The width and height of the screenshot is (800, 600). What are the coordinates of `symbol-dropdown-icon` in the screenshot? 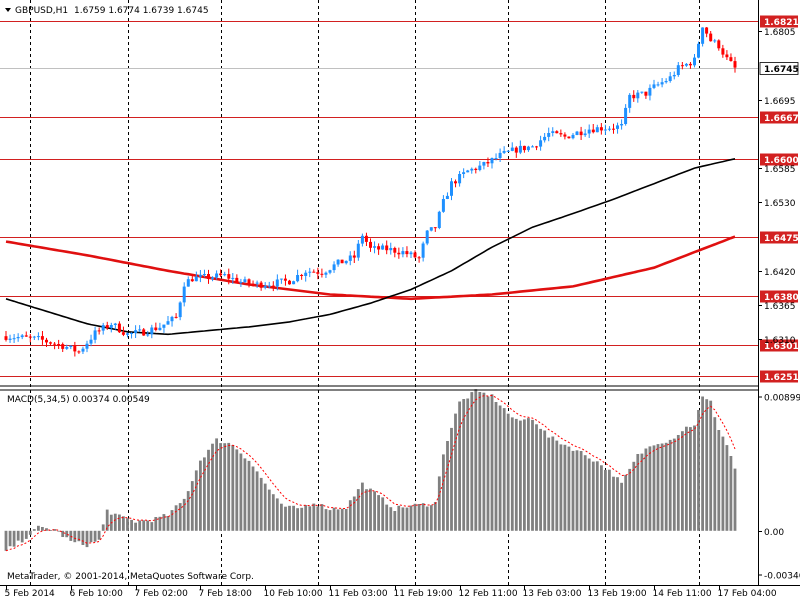 It's located at (8, 10).